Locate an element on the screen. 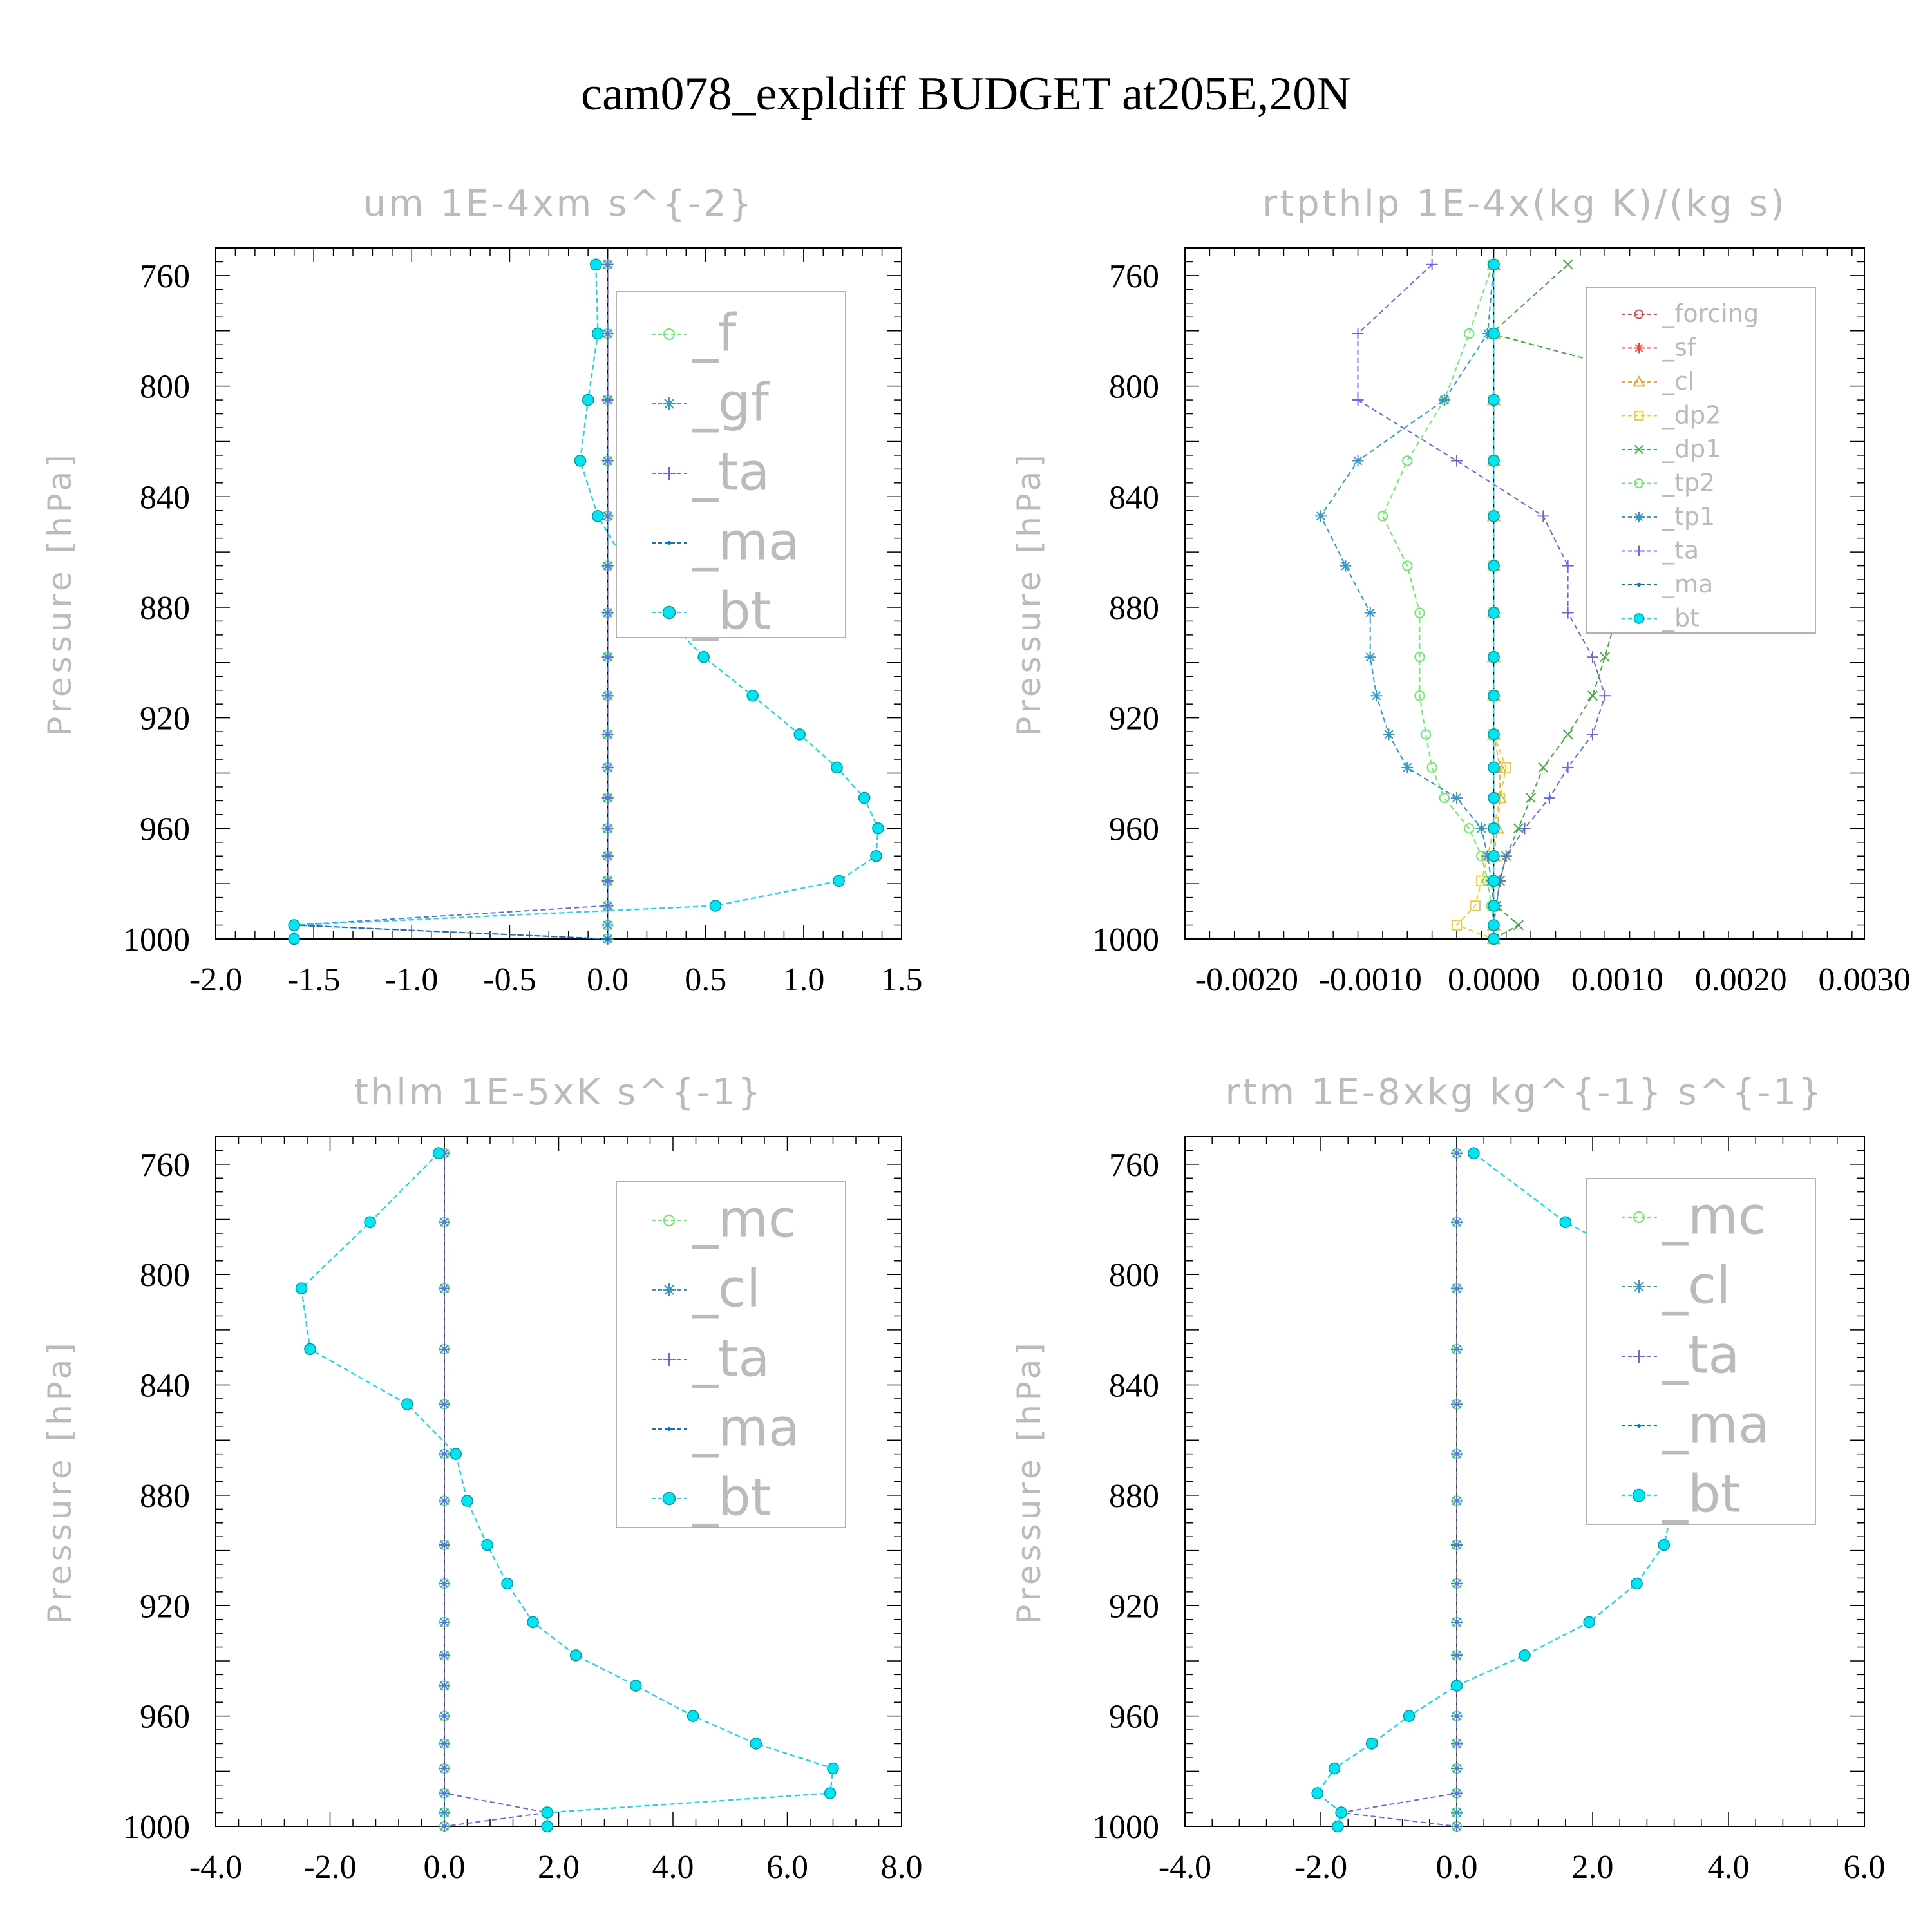 The image size is (1932, 1932). x-tick-label: -2.0 is located at coordinates (215, 979).